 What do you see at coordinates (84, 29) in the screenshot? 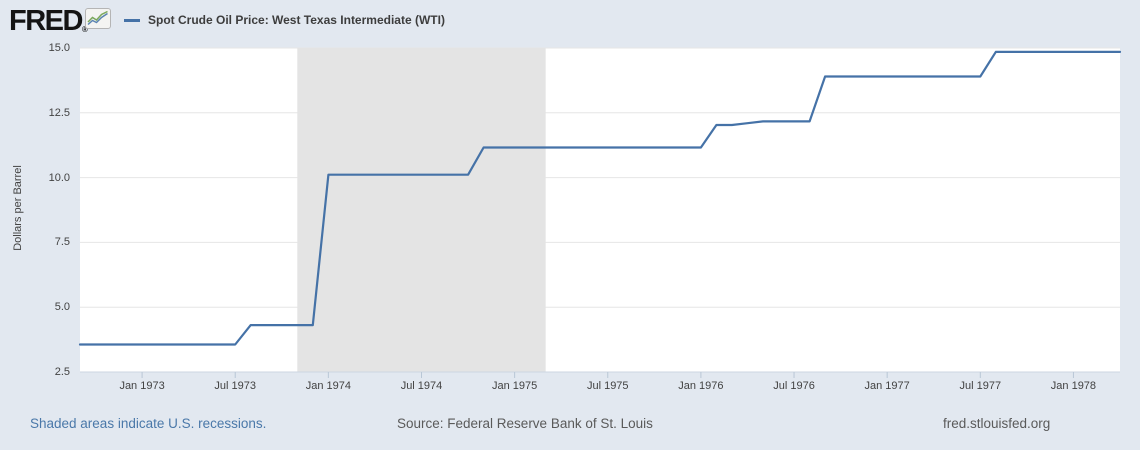
I see `registered-mark-icon: ®` at bounding box center [84, 29].